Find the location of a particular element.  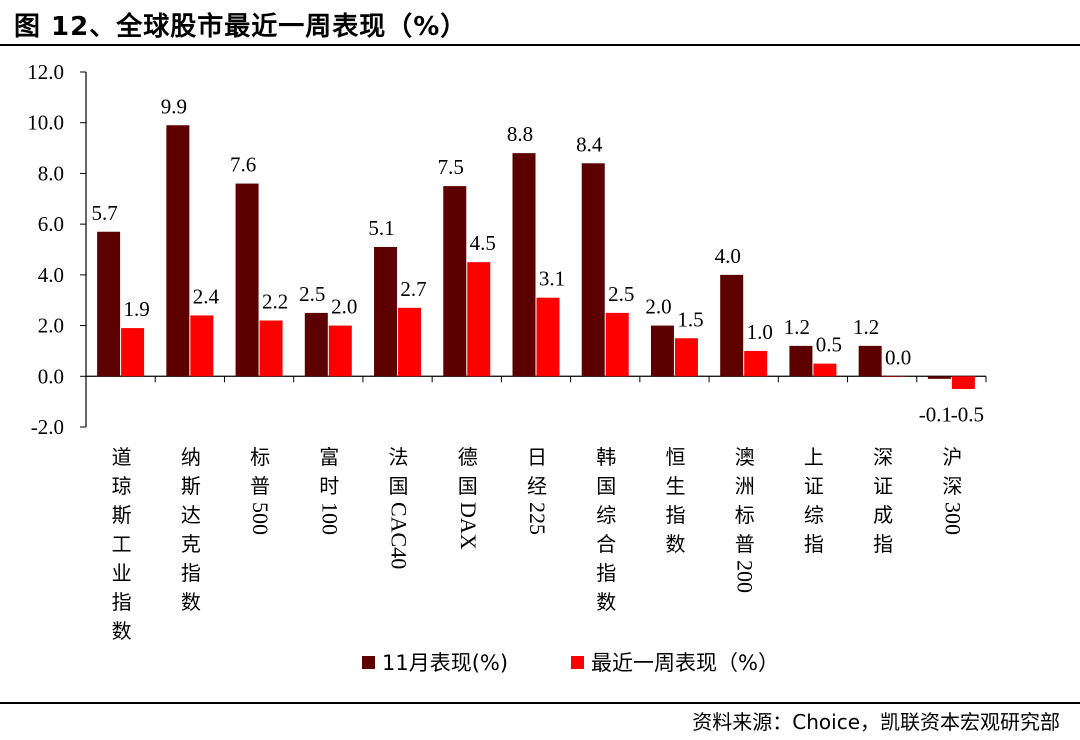

chart-title: 图 12、全球股市最近一周表现（%） is located at coordinates (241, 27).